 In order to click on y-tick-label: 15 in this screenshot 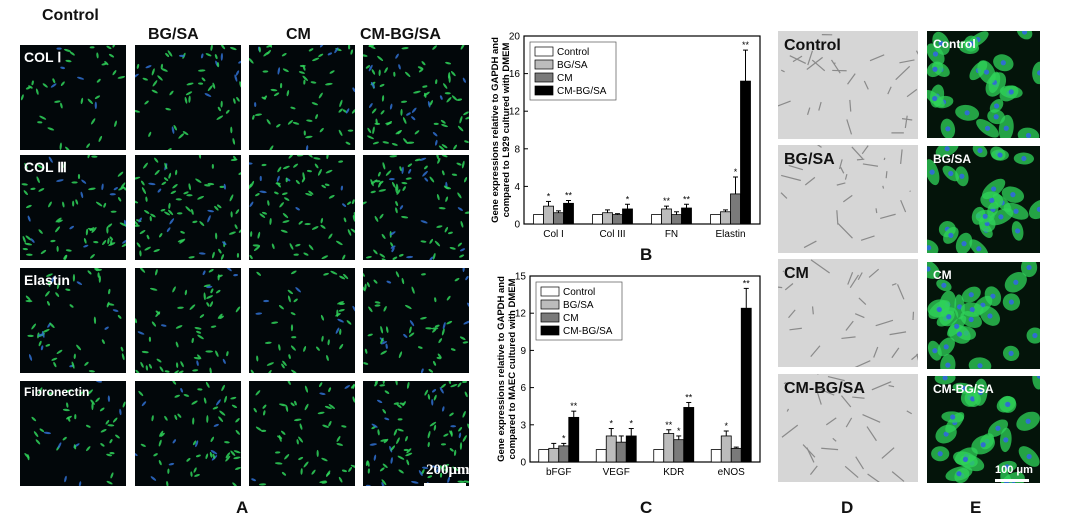, I will do `click(521, 277)`.